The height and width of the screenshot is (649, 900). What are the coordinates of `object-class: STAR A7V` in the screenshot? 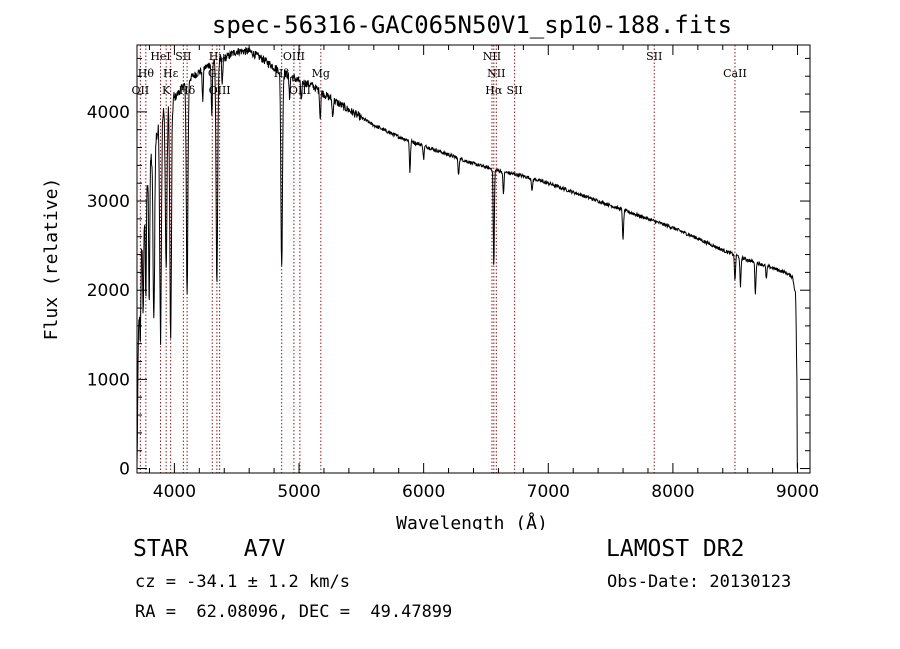 It's located at (209, 549).